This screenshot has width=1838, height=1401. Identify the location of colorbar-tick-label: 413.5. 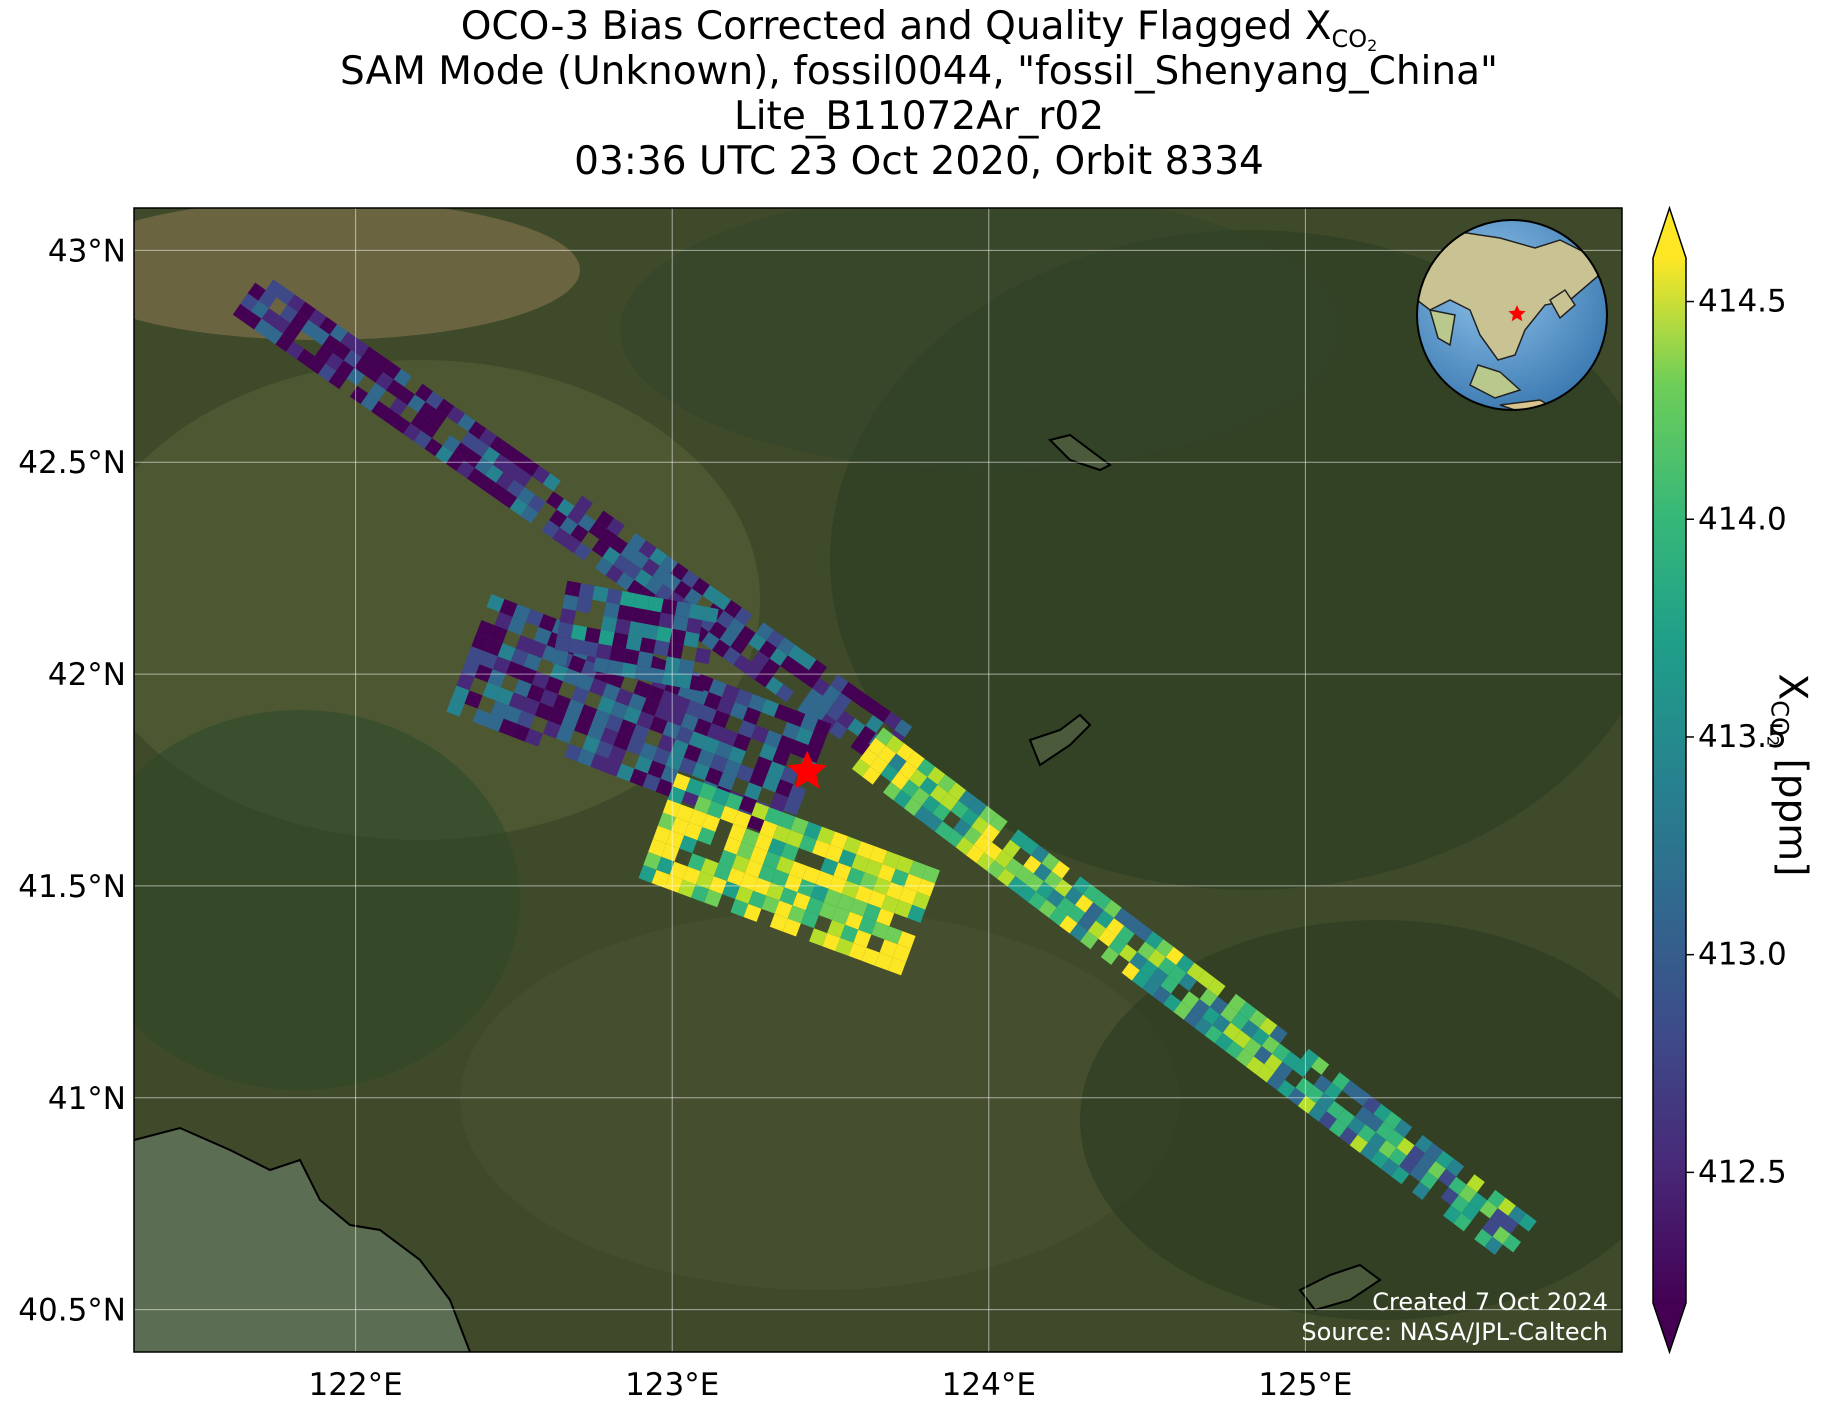
(1742, 737).